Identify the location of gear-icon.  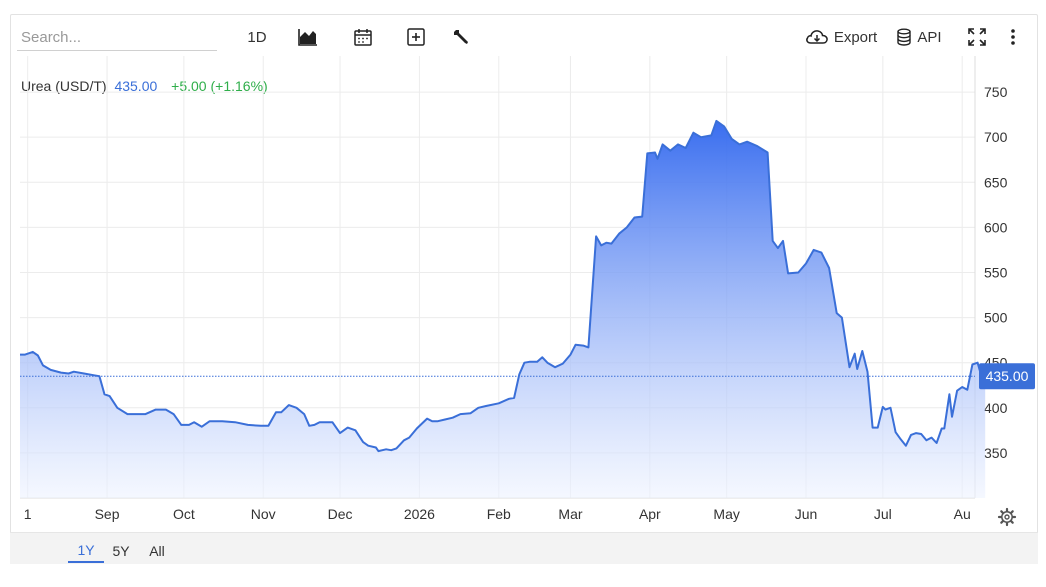
(1007, 517).